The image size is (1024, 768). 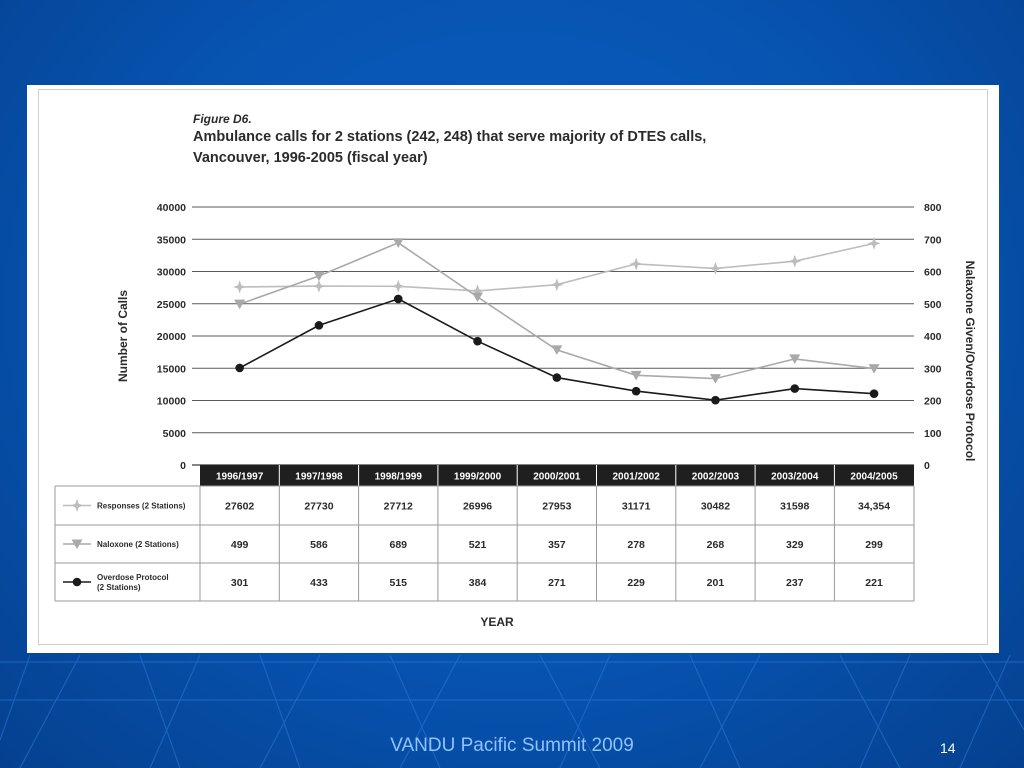 What do you see at coordinates (310, 158) in the screenshot?
I see `figure-title-line-2: Vancouver, 1996-2005 (fiscal year)` at bounding box center [310, 158].